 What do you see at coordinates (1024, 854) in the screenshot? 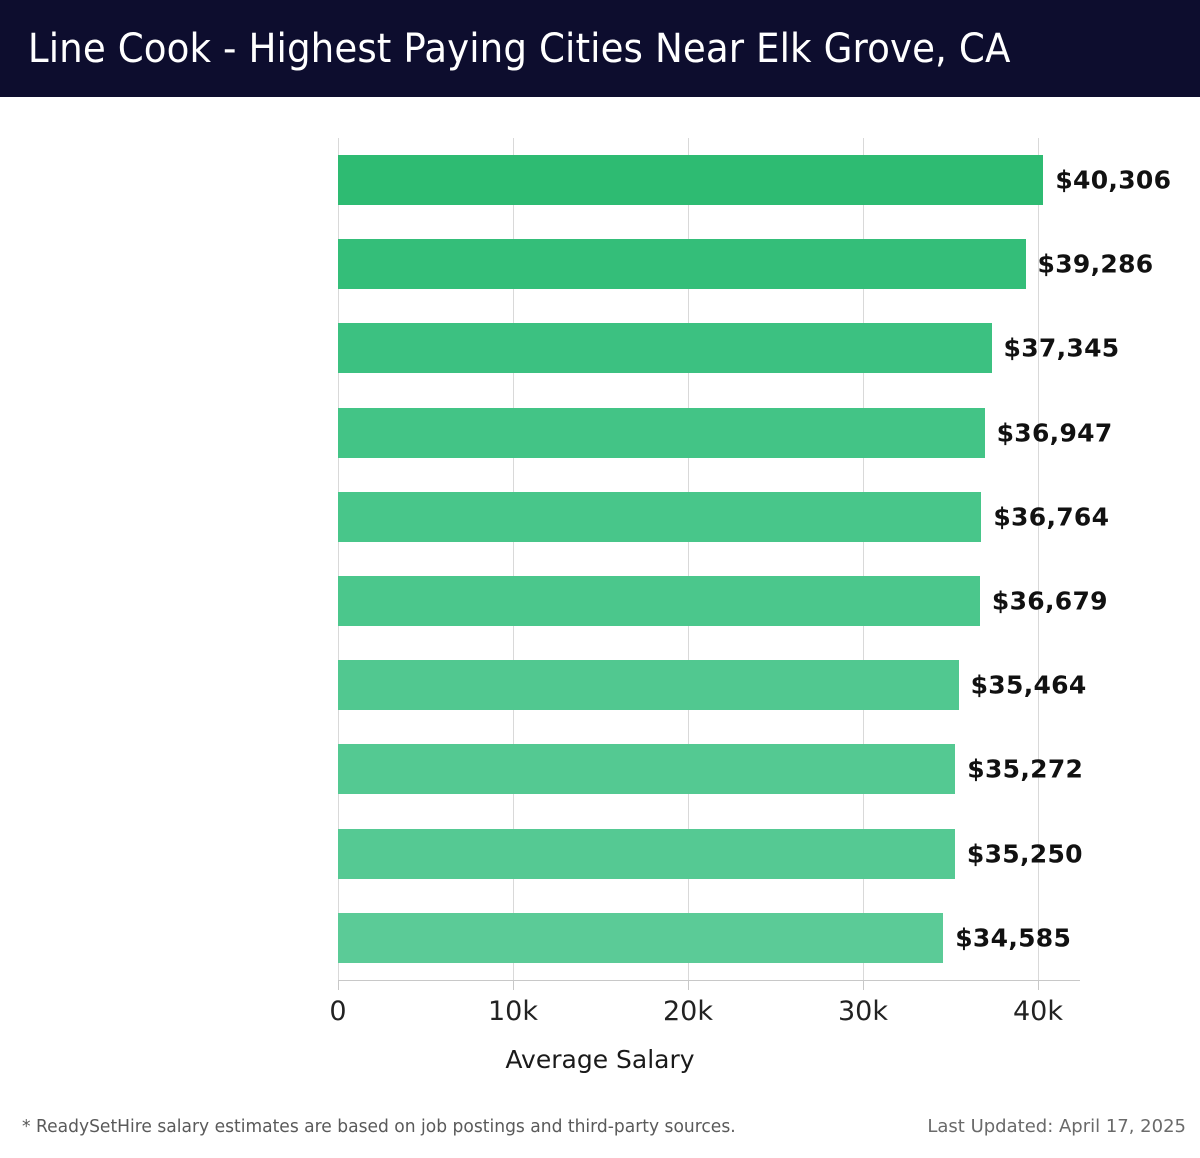
I see `bar-value-label: $35,250` at bounding box center [1024, 854].